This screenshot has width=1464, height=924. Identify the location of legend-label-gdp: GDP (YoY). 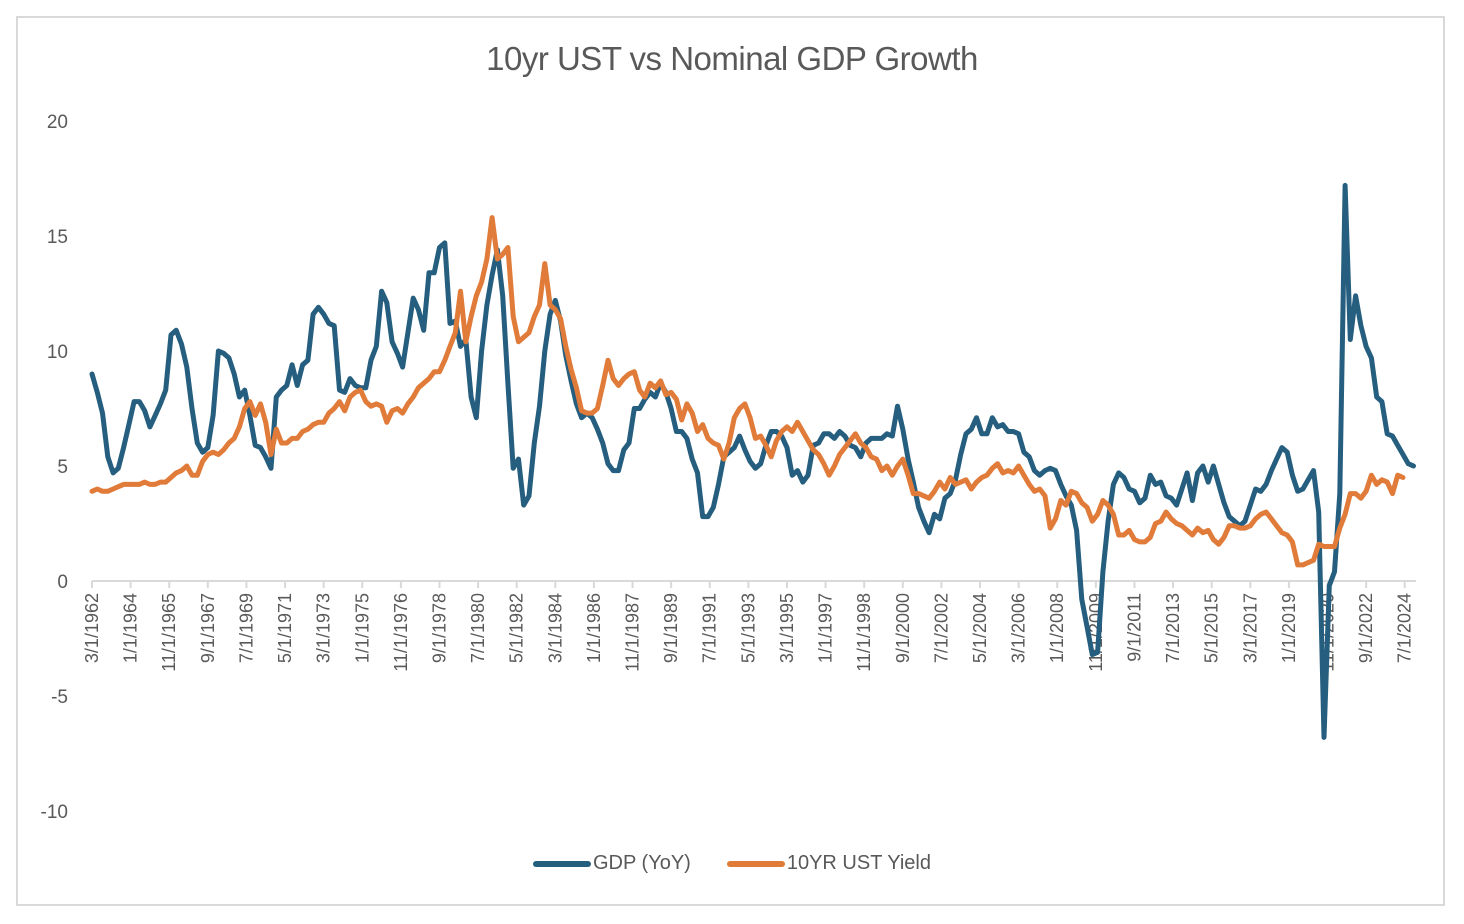
(642, 863).